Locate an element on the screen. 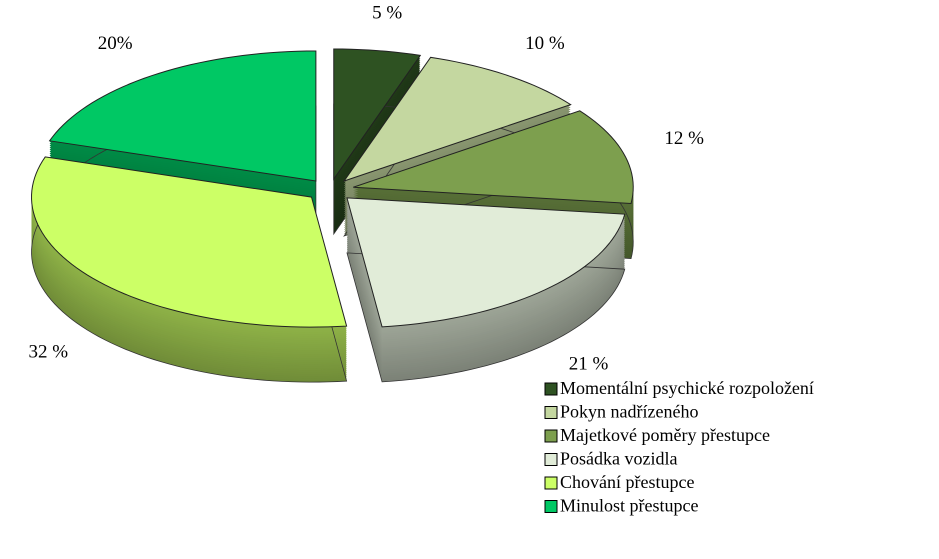 This screenshot has height=559, width=939. legend-label: Chování přestupce is located at coordinates (627, 482).